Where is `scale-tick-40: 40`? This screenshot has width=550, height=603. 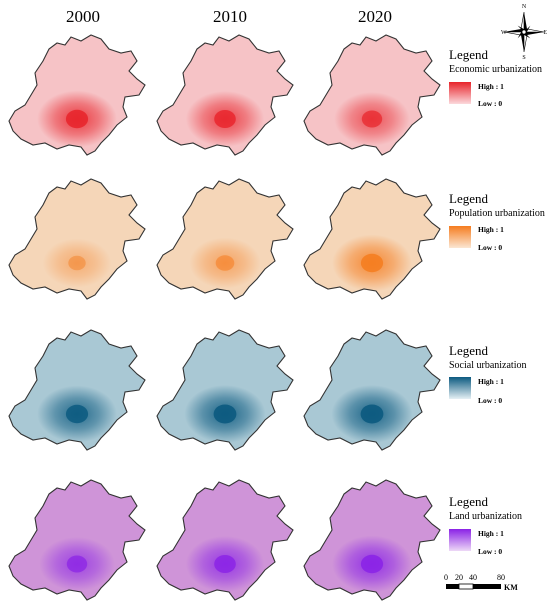 scale-tick-40: 40 is located at coordinates (473, 577).